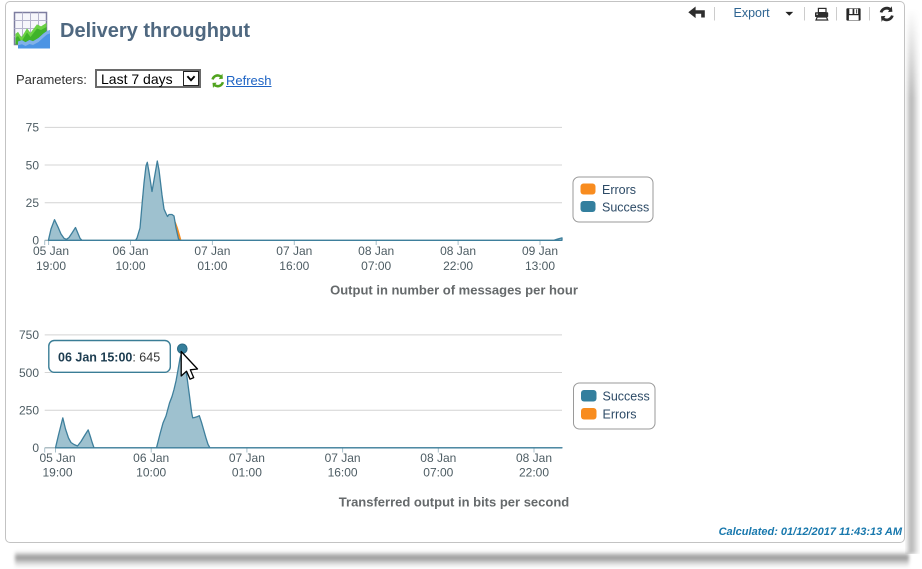 This screenshot has width=922, height=569. What do you see at coordinates (540, 266) in the screenshot?
I see `svg-text: 13:00` at bounding box center [540, 266].